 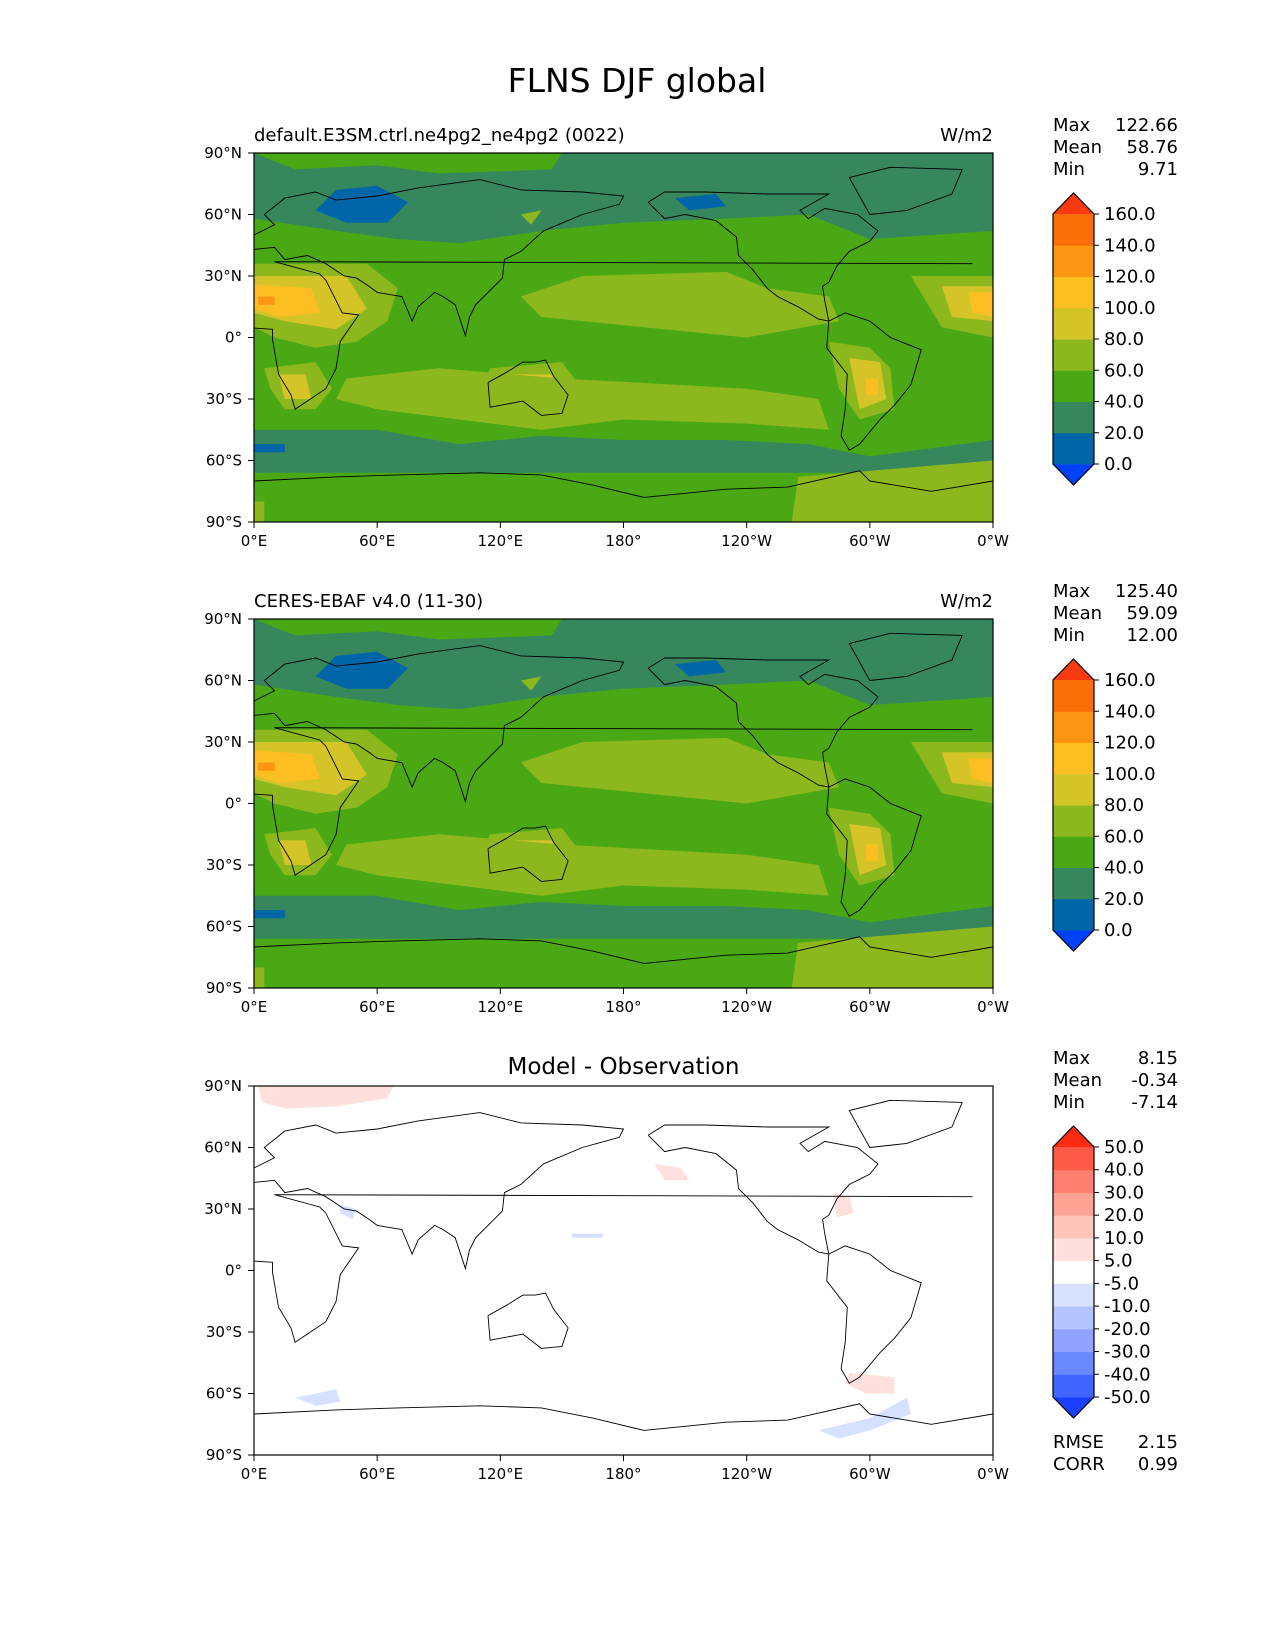 What do you see at coordinates (993, 1007) in the screenshot?
I see `panel-2-lon-label: 0°W` at bounding box center [993, 1007].